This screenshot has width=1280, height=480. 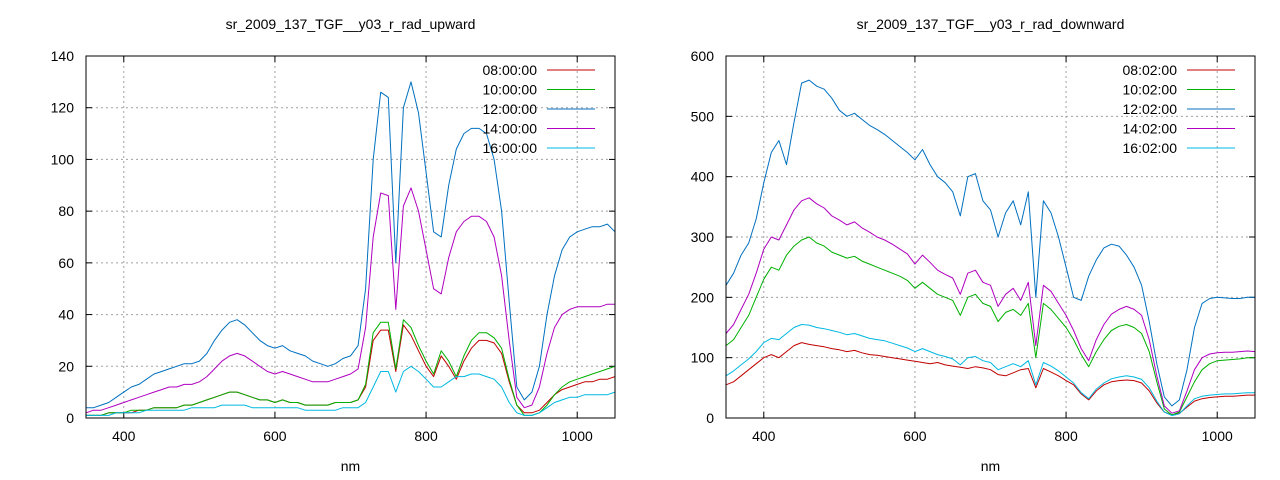 I want to click on y-tick-label: 20, so click(x=66, y=366).